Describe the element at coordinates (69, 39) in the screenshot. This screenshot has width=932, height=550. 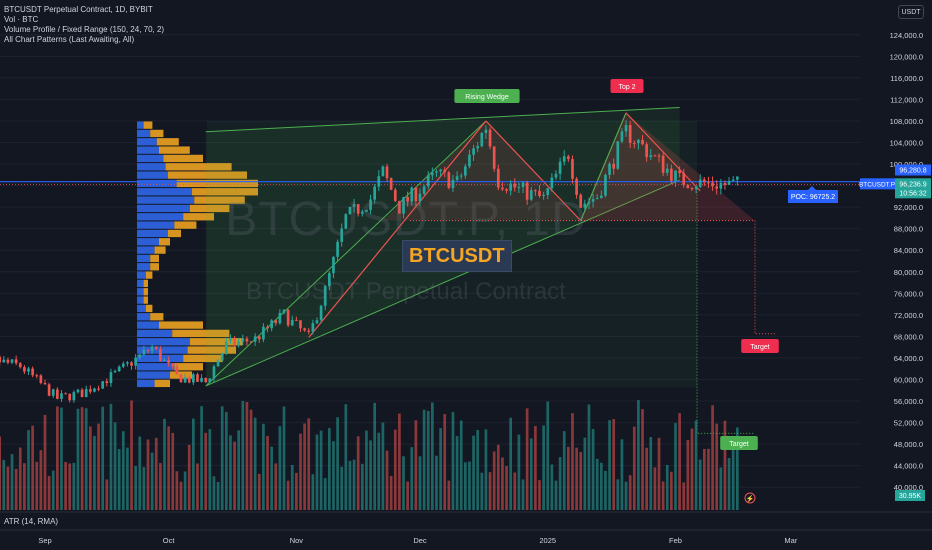
I see `legend-chart-patterns: All Chart Patterns (Last Awaiting, All)` at that location.